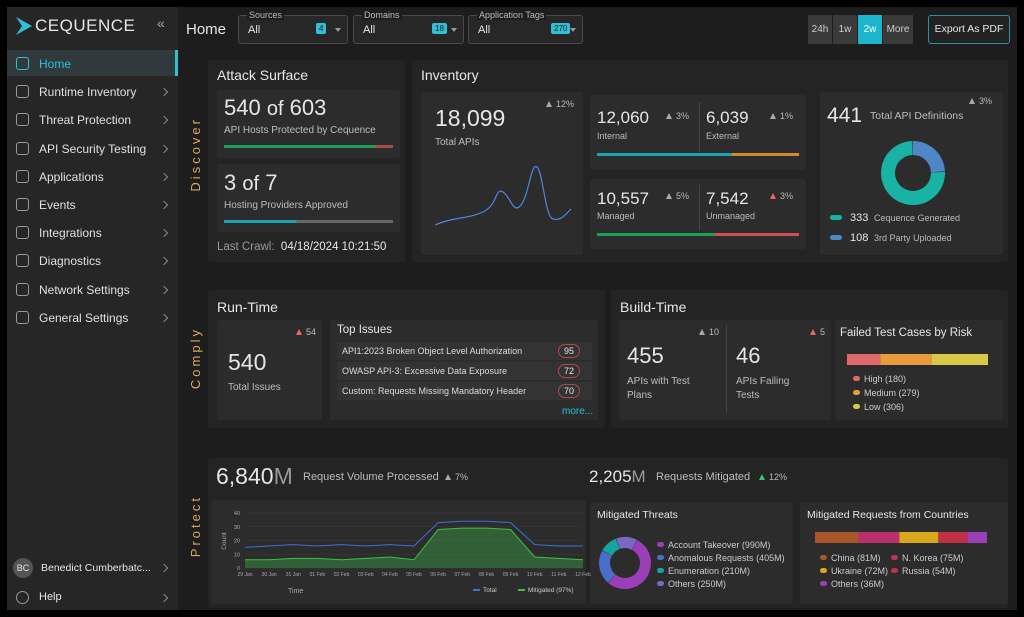  I want to click on value-label: (306), so click(894, 407).